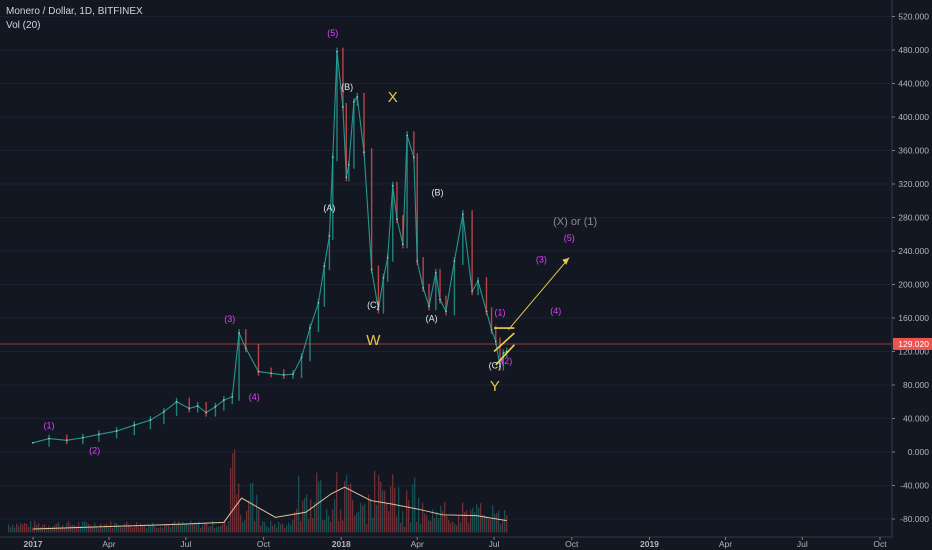 The image size is (932, 550). What do you see at coordinates (74, 11) in the screenshot?
I see `symbol-title: Monero / Dollar, 1D, BITFINEX` at bounding box center [74, 11].